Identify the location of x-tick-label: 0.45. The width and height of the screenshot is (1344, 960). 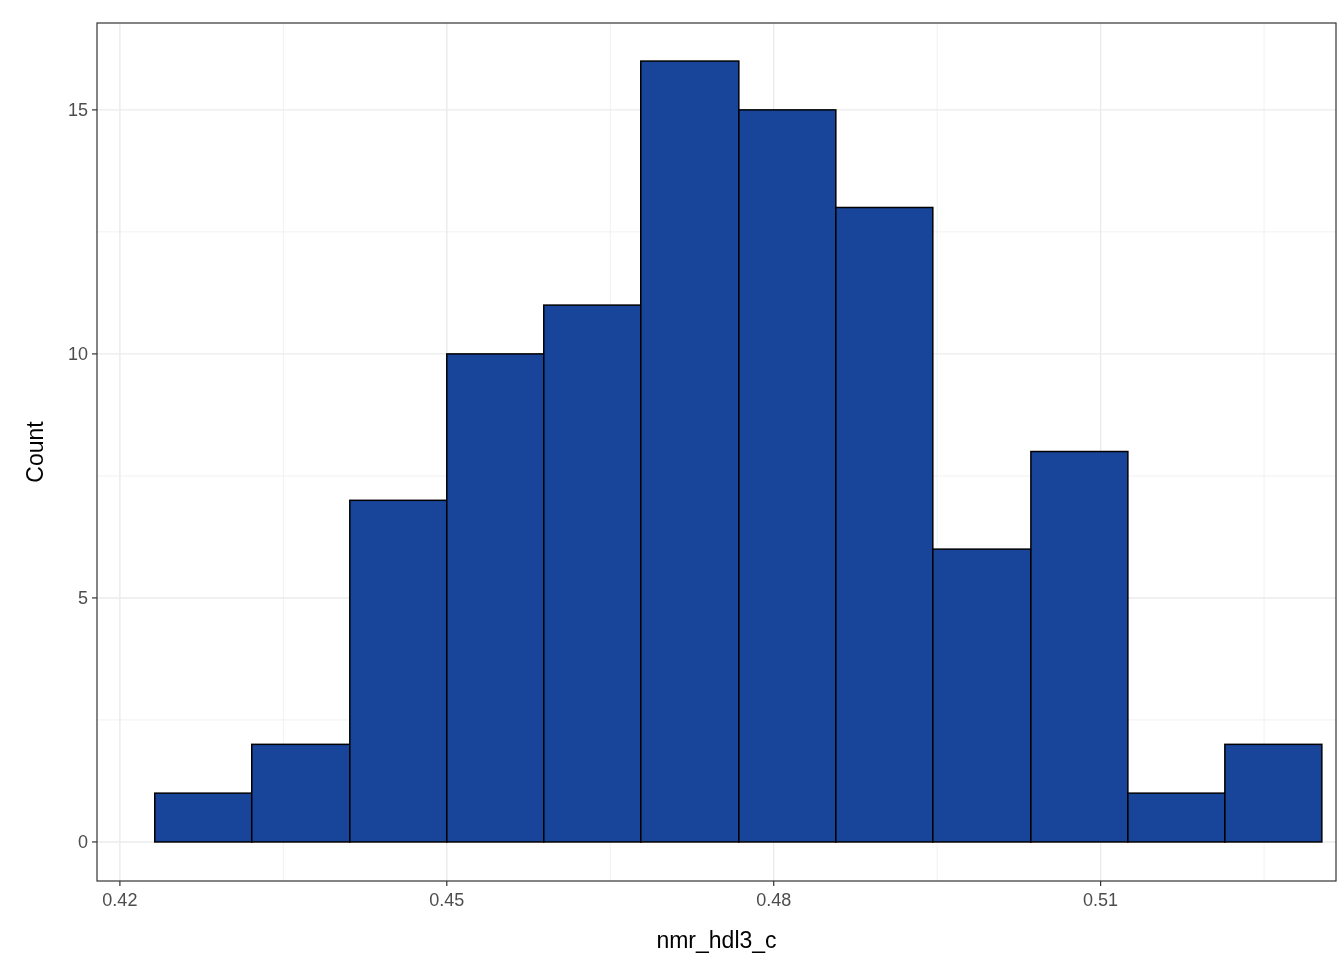
(447, 900).